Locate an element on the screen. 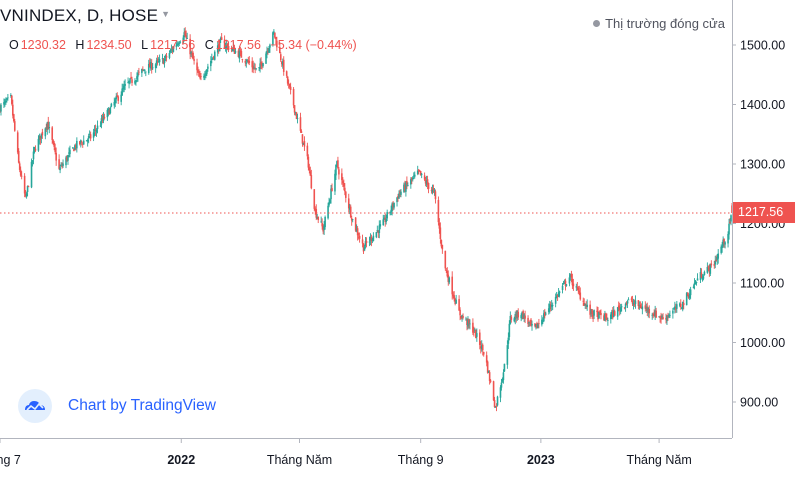 Image resolution: width=795 pixels, height=477 pixels. open-key: O is located at coordinates (14, 45).